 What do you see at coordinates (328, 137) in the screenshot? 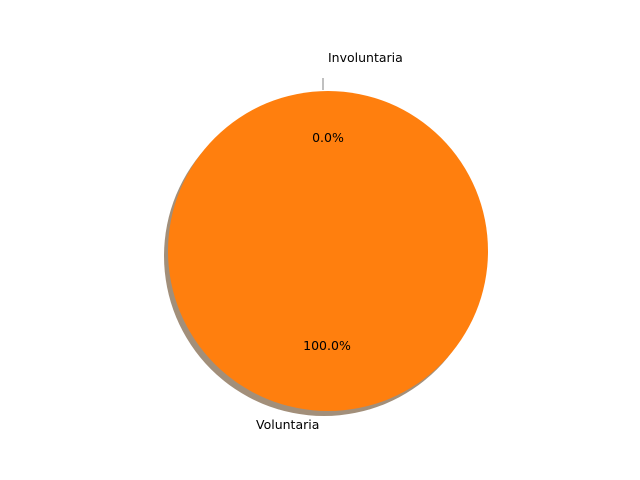
I see `percent-label-involuntaria: 0.0%` at bounding box center [328, 137].